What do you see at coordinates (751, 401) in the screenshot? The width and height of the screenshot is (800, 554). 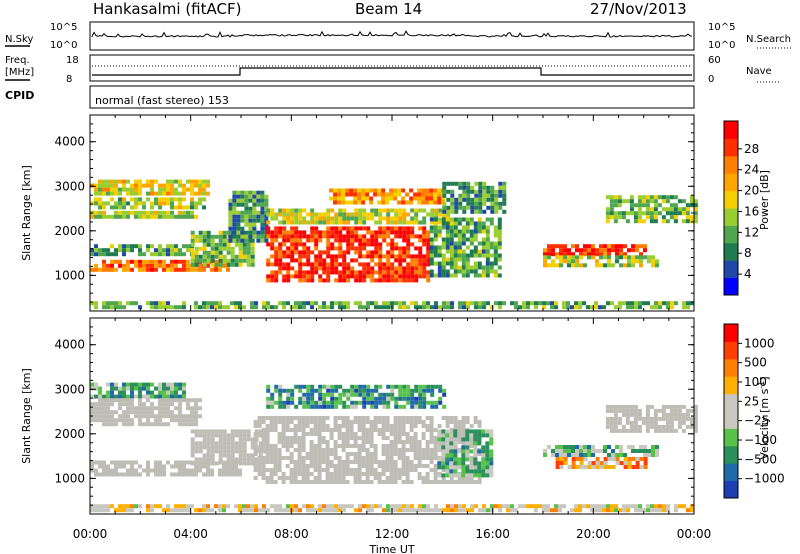 I see `colorbar-tick-label: 25` at bounding box center [751, 401].